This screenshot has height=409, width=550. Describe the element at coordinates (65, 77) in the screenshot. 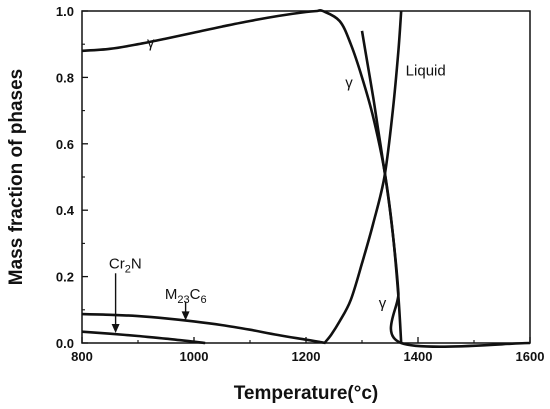

I see `y-tick-label: 0.8` at that location.